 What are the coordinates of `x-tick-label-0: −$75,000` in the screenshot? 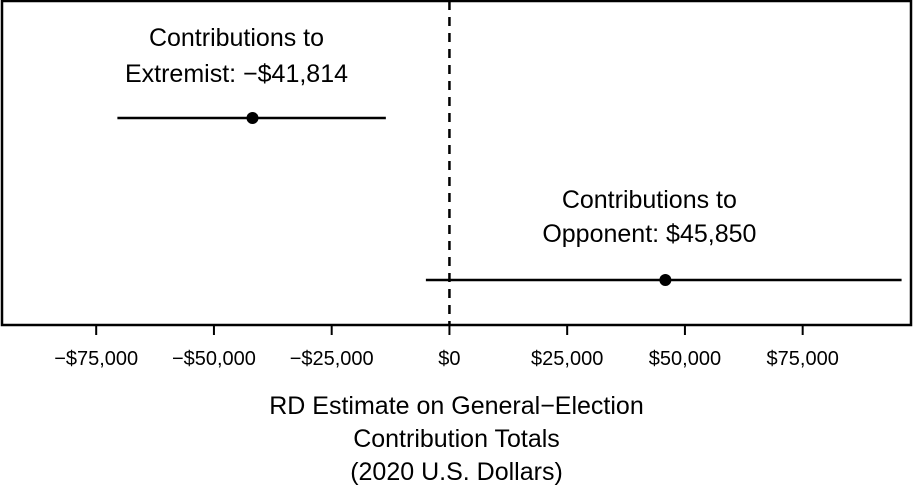 It's located at (96, 359).